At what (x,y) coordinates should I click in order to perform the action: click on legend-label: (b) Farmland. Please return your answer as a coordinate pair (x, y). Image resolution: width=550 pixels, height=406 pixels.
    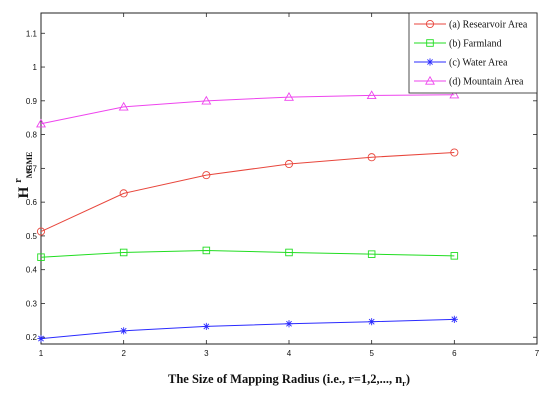
    Looking at the image, I should click on (475, 44).